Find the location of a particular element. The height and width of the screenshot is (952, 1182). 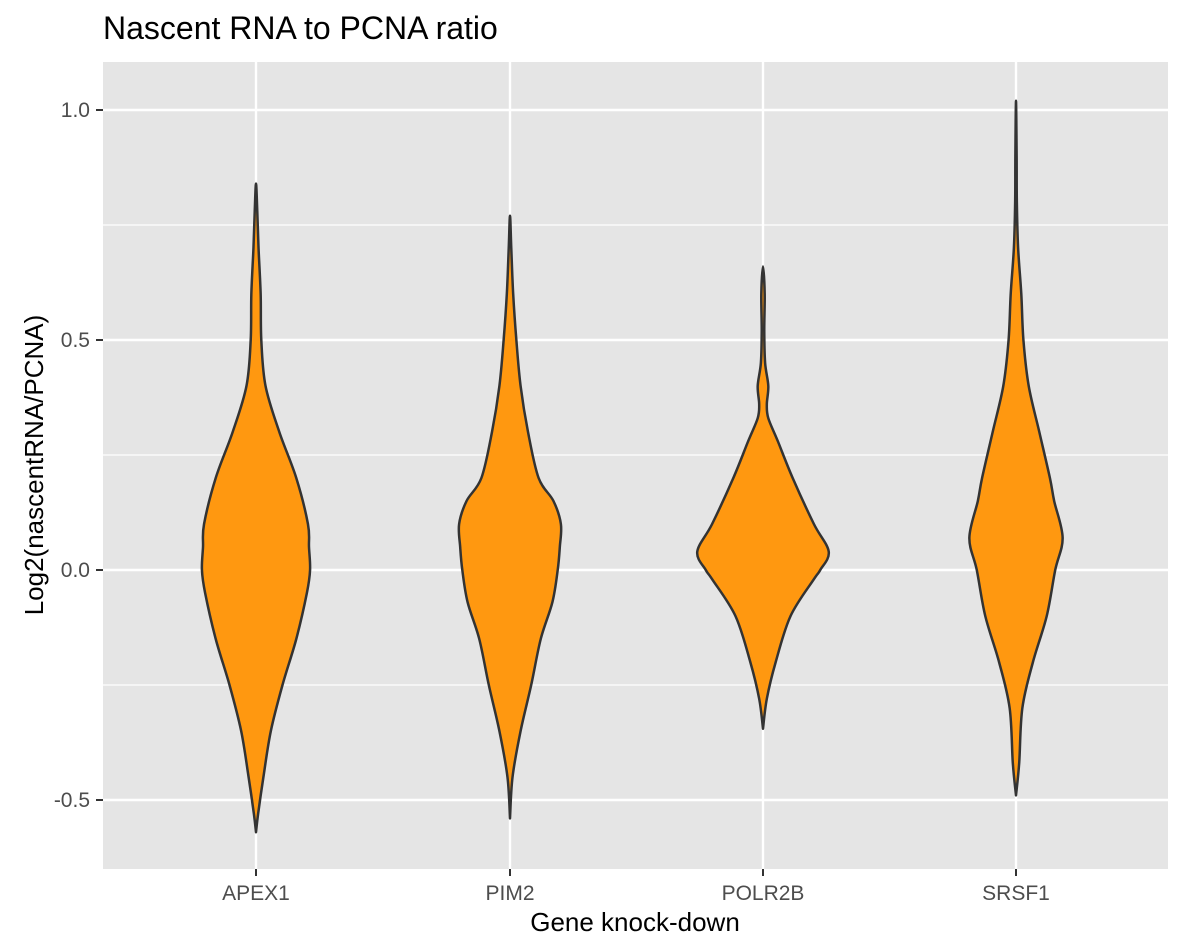

x-tick-label: PIM2 is located at coordinates (509, 893).